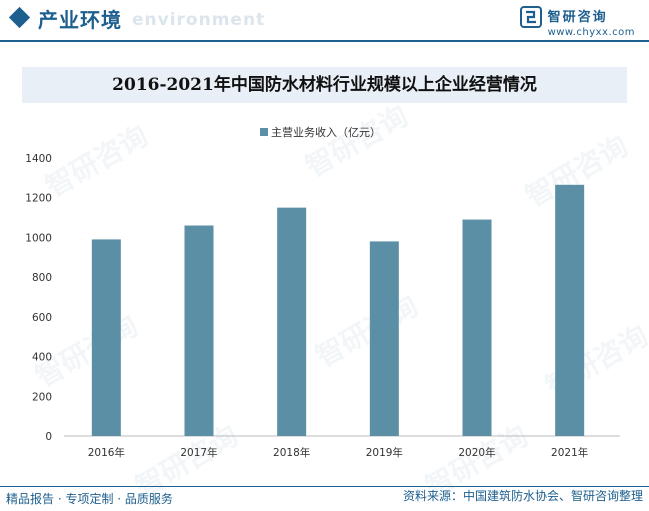 The width and height of the screenshot is (649, 511). Describe the element at coordinates (591, 32) in the screenshot. I see `brand-url: www.chyxx.com` at that location.